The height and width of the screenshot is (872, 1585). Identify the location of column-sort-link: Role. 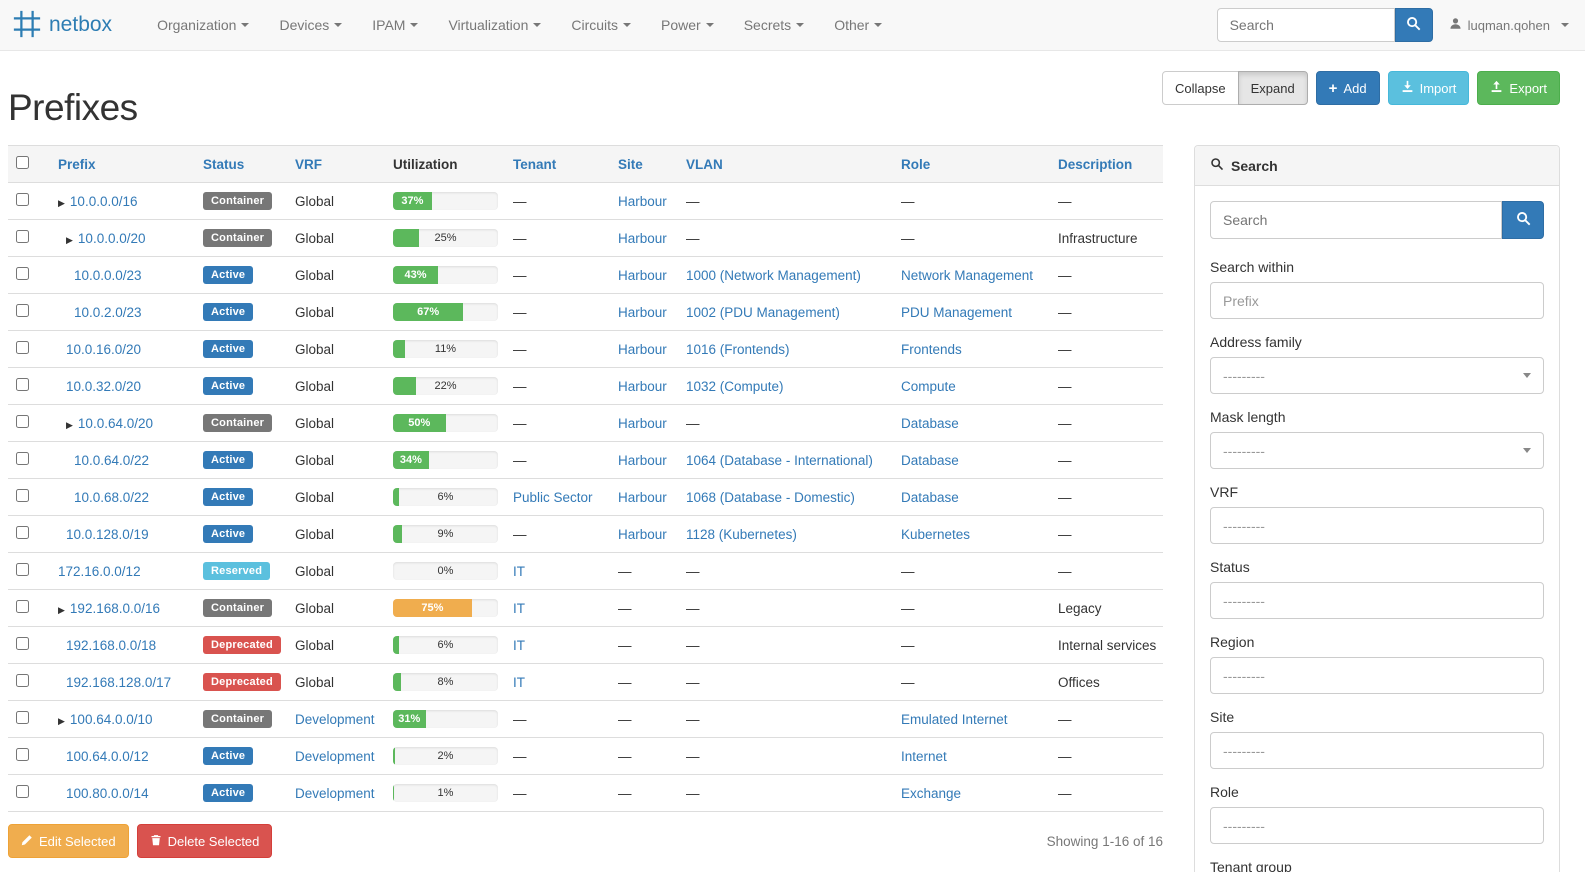
(916, 164).